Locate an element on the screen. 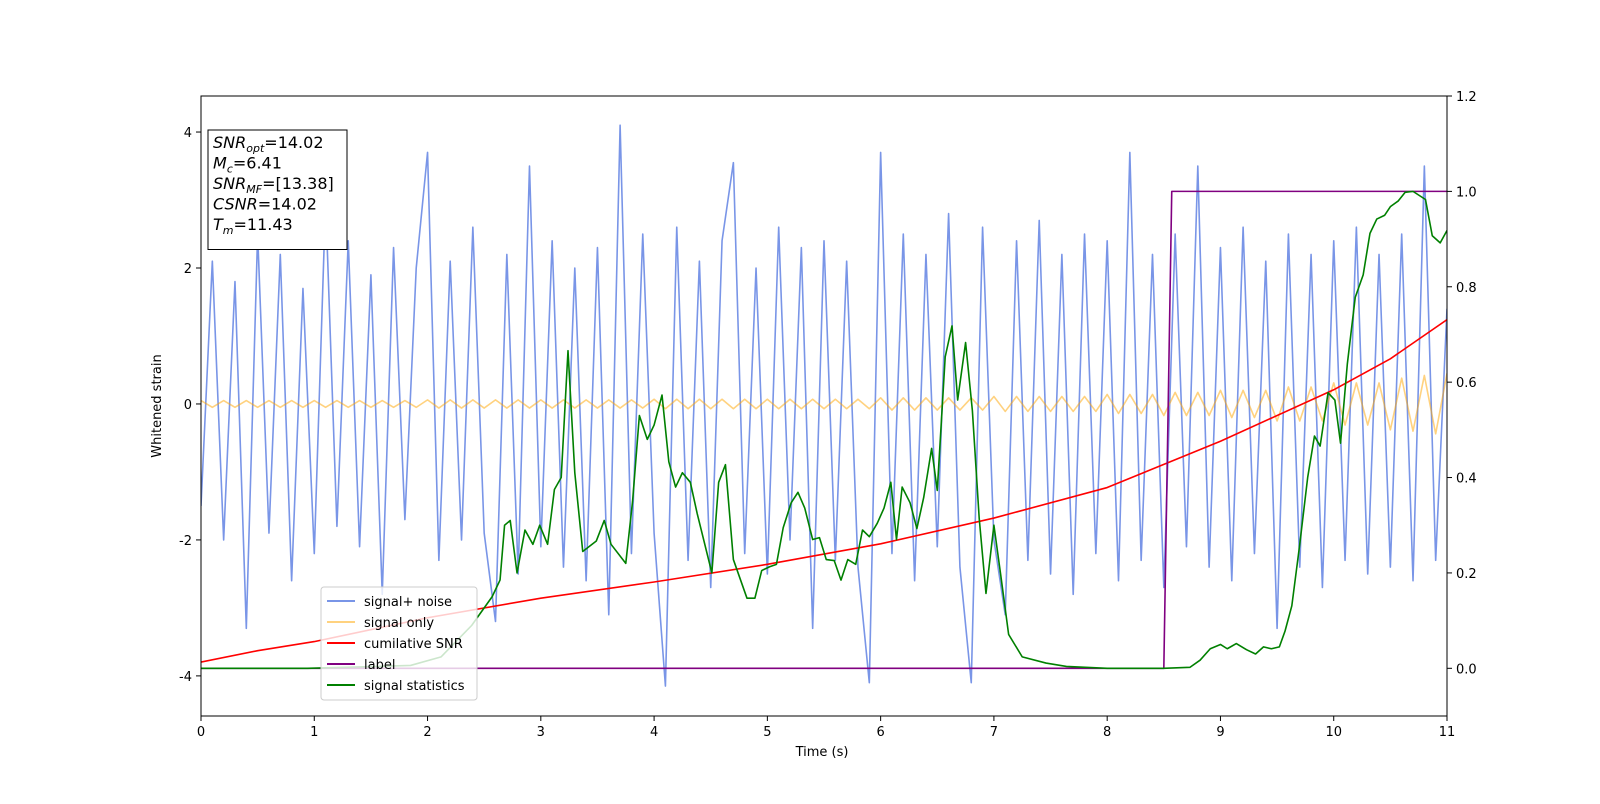 Image resolution: width=1600 pixels, height=804 pixels. x-tick-label: 1 is located at coordinates (314, 732).